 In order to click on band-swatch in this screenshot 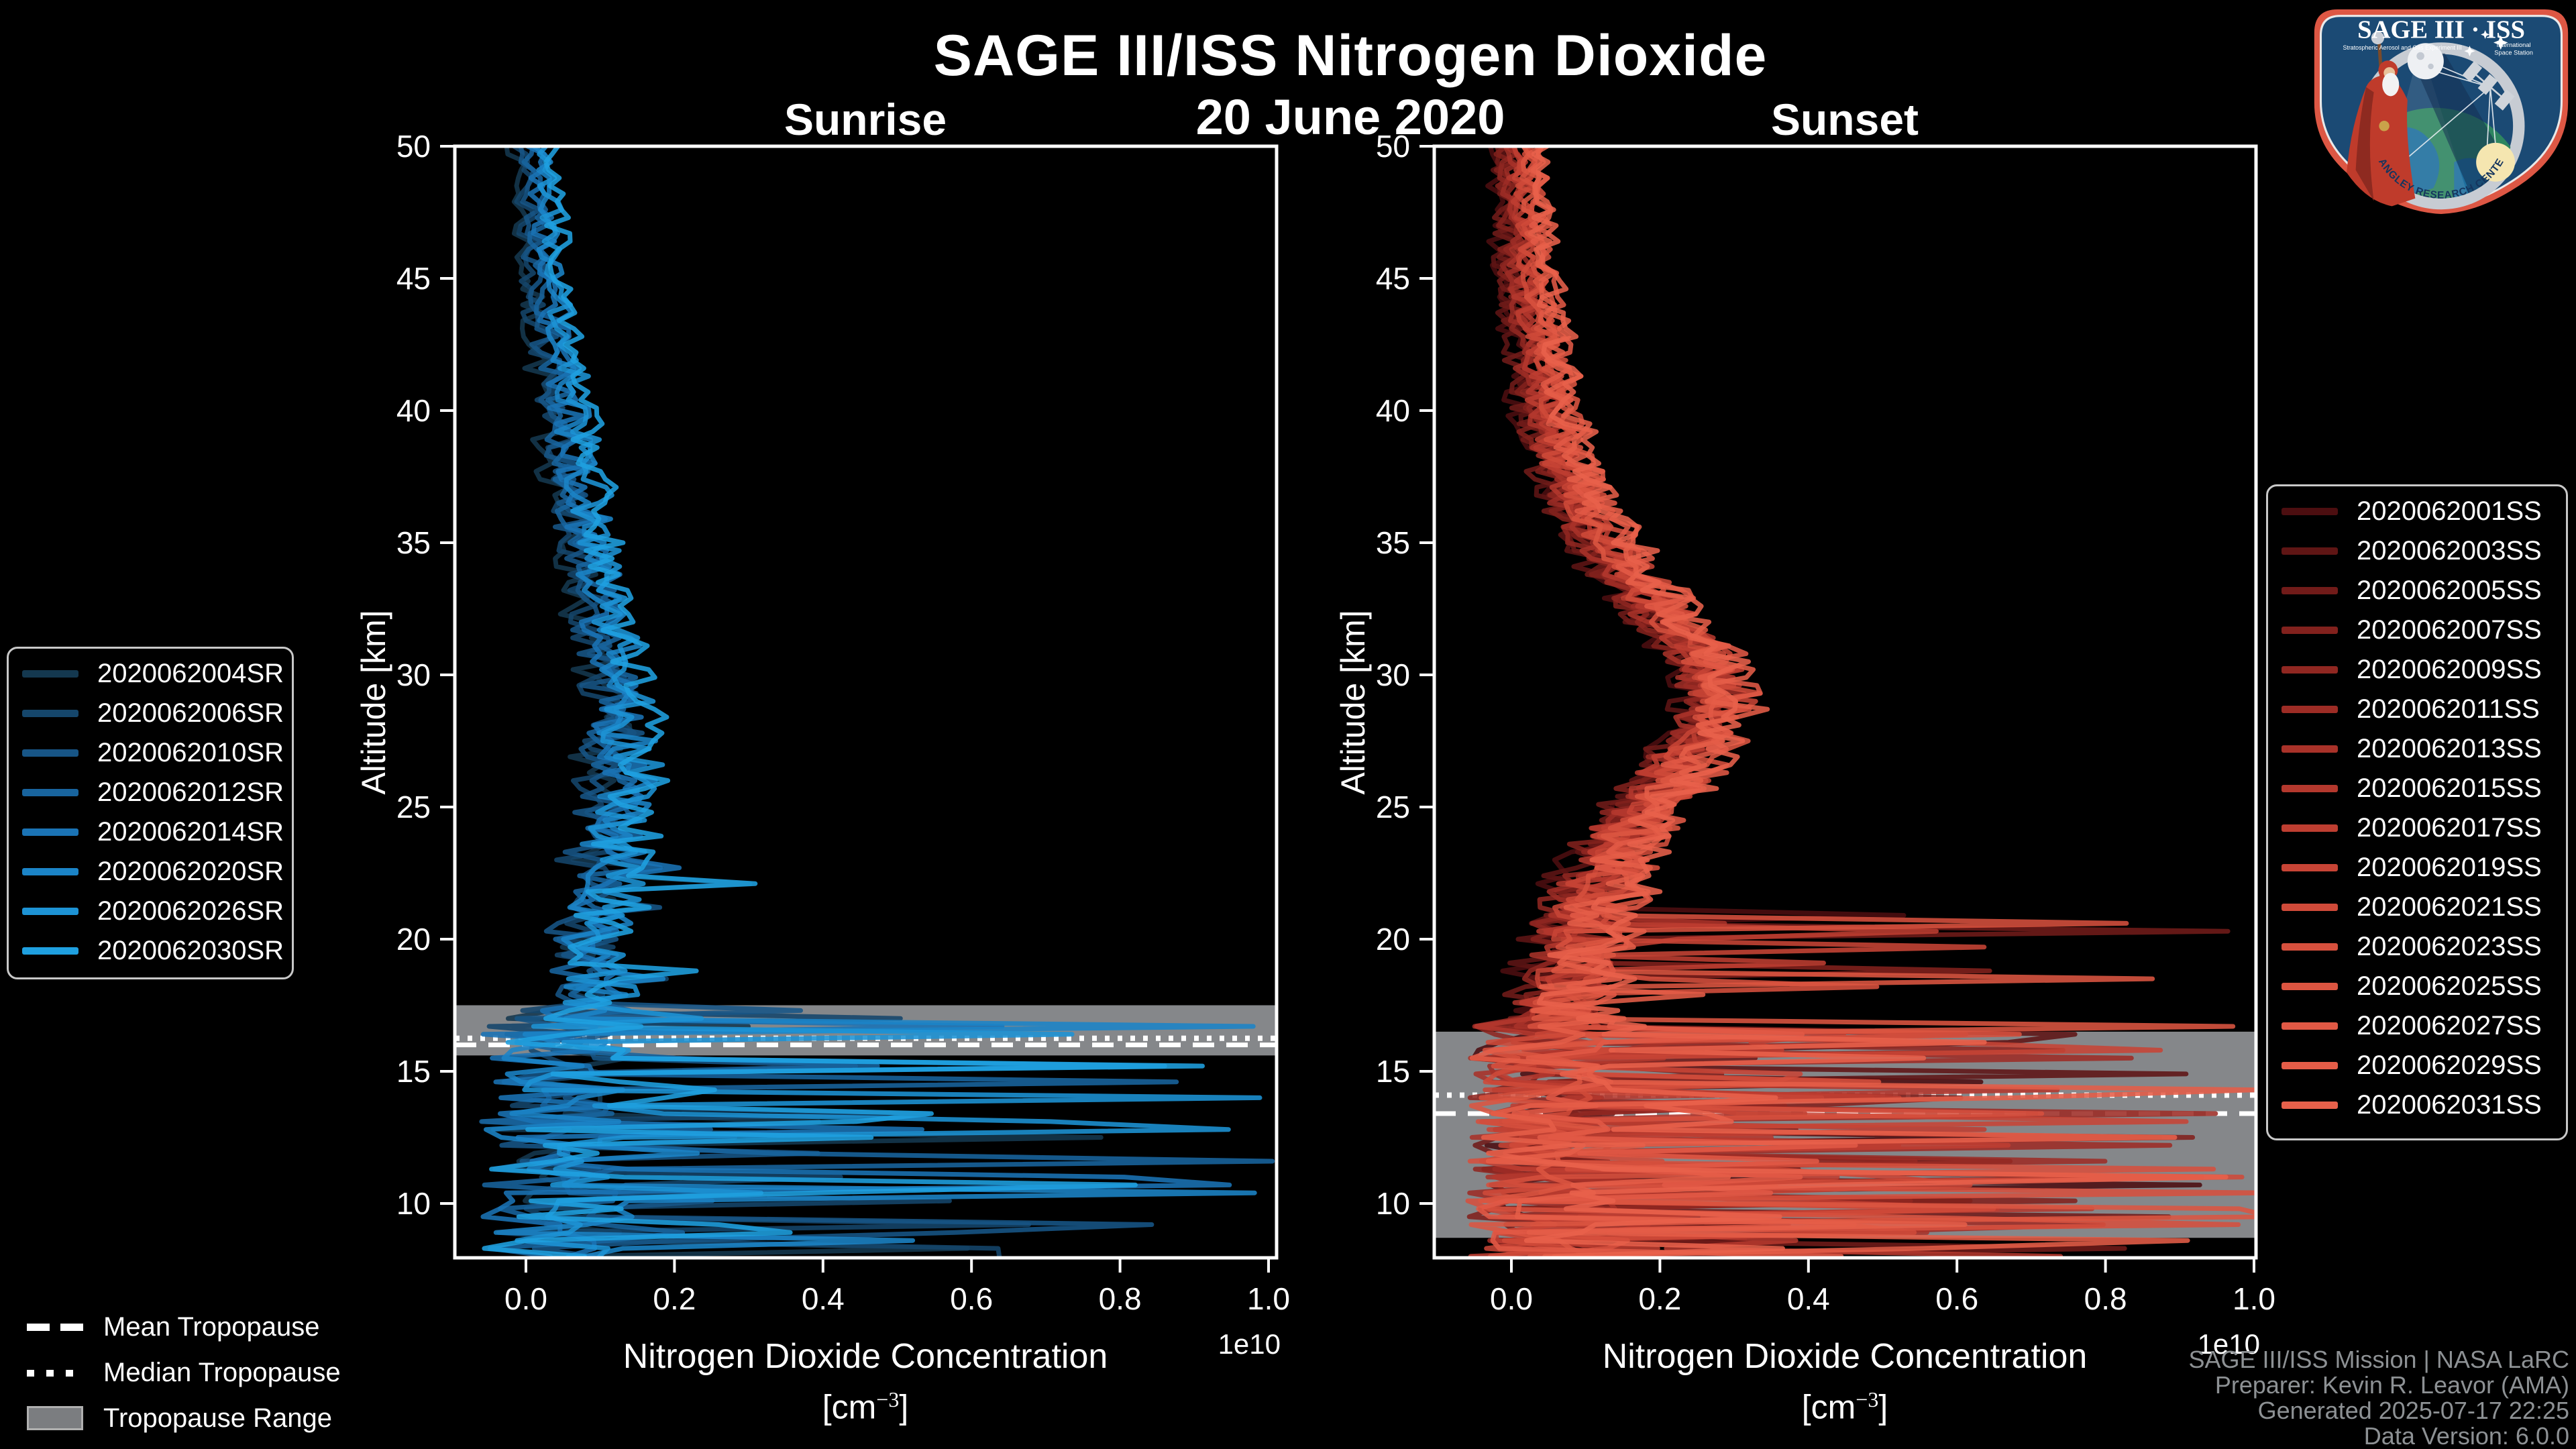, I will do `click(55, 1418)`.